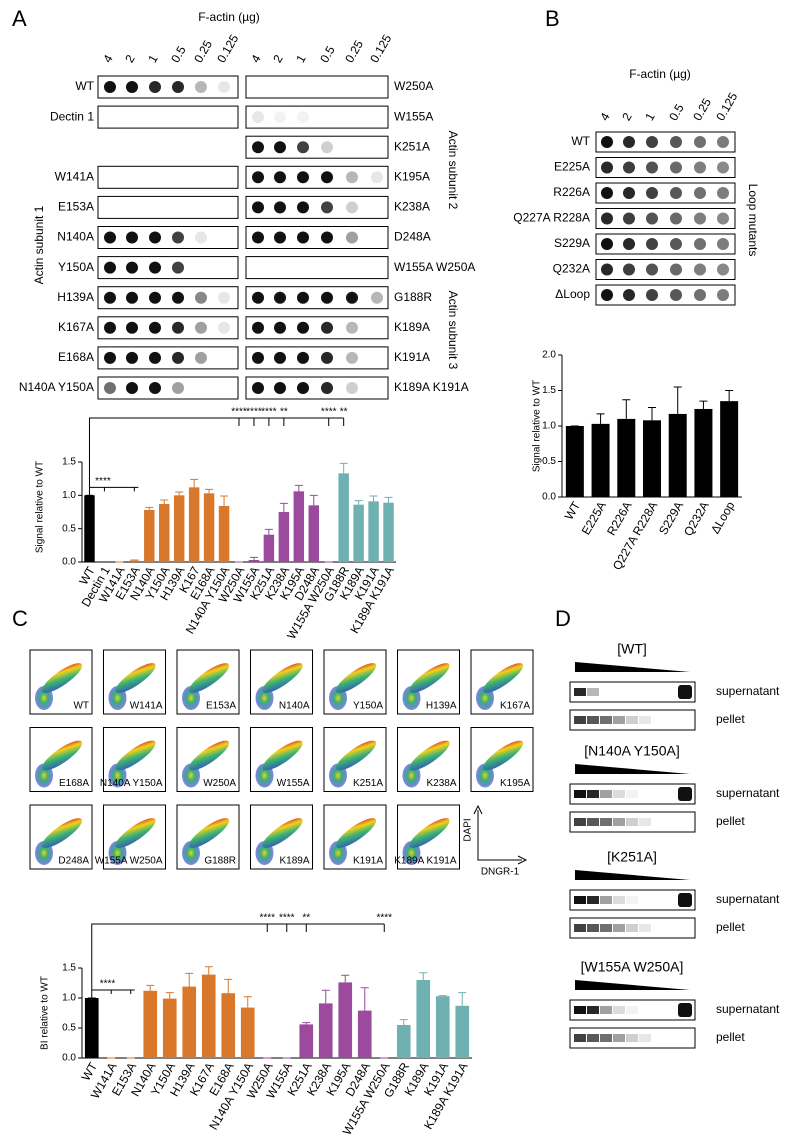 The width and height of the screenshot is (800, 1137). I want to click on row-label: Q227A R228A, so click(551, 218).